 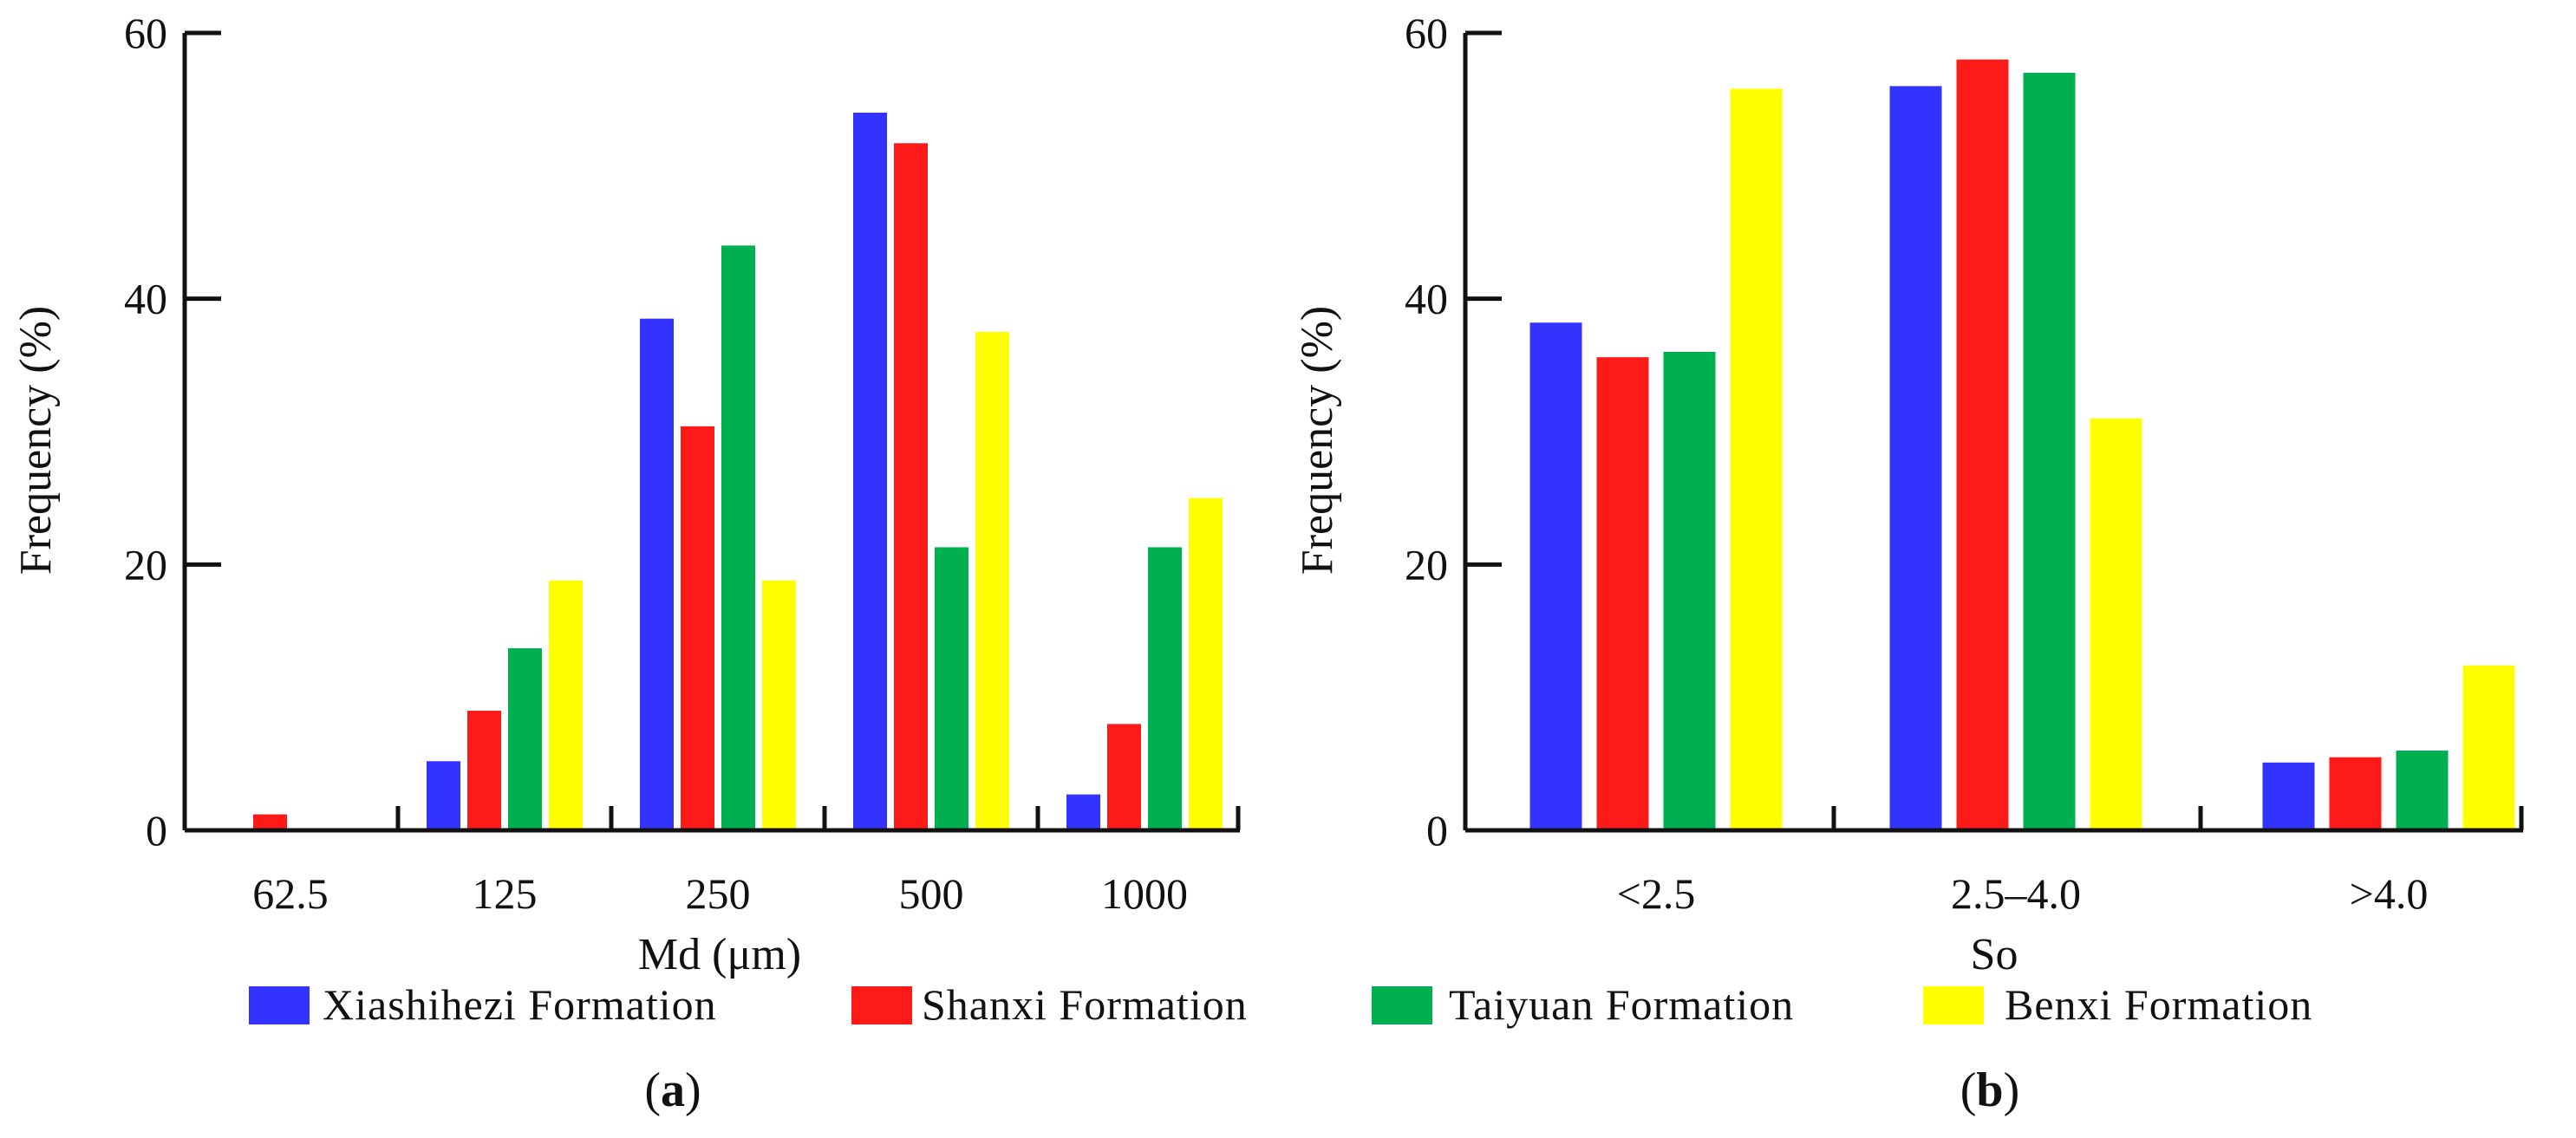 I want to click on panel-a-bar-s3-c2, so click(x=779, y=705).